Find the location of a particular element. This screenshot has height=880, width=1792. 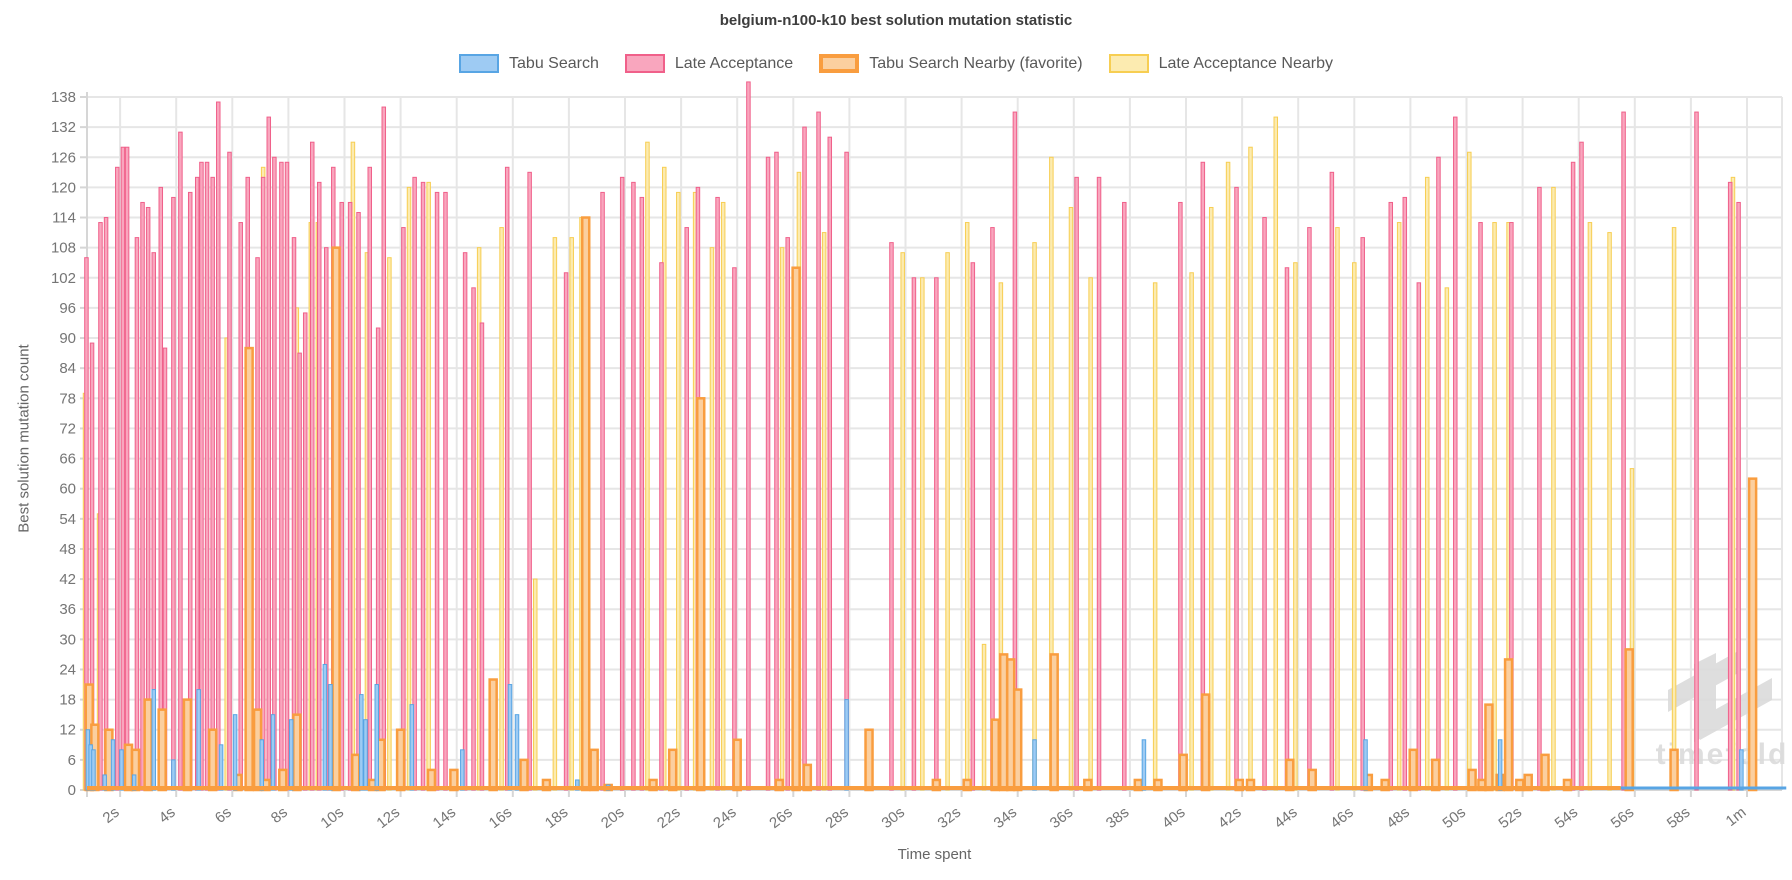

legend-item-tabu-search: Tabu Search is located at coordinates (529, 63).